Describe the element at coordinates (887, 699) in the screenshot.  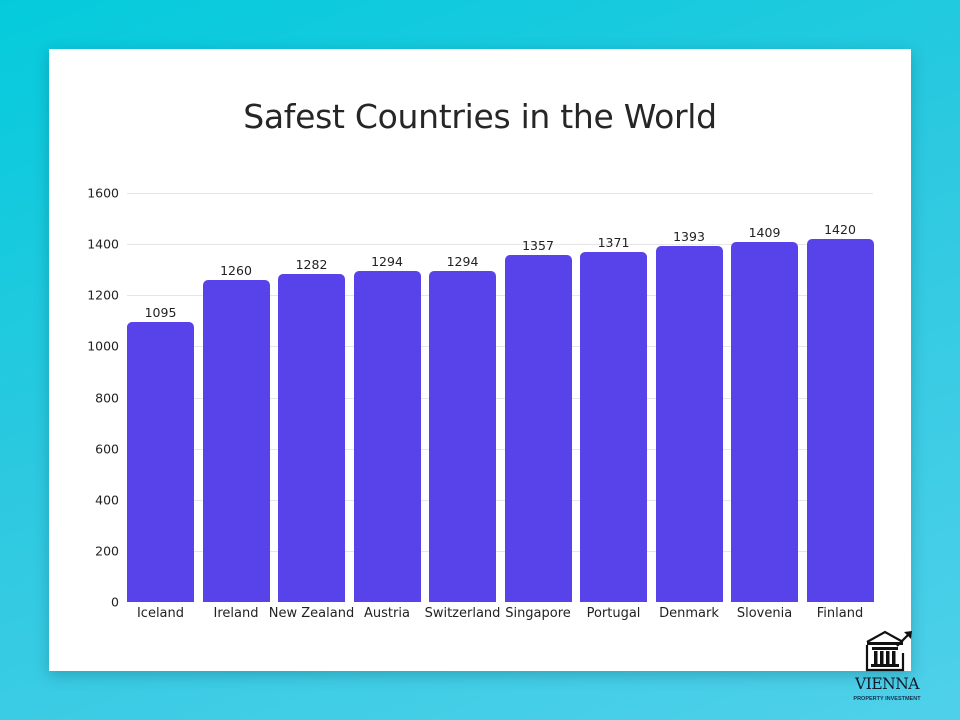
I see `logo-subtitle: PROPERTY INVESTMENT` at that location.